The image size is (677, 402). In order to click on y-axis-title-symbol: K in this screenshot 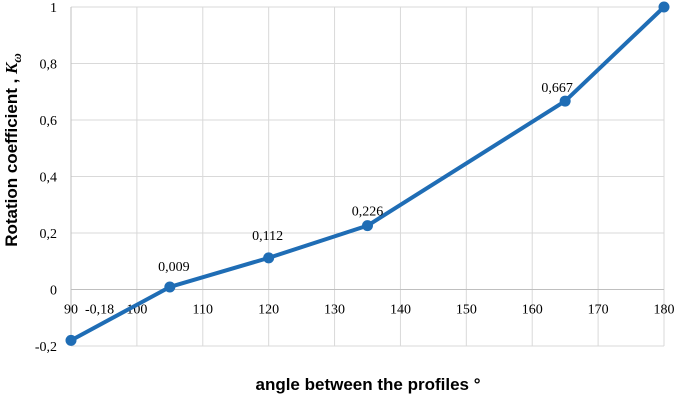, I will do `click(11, 68)`.